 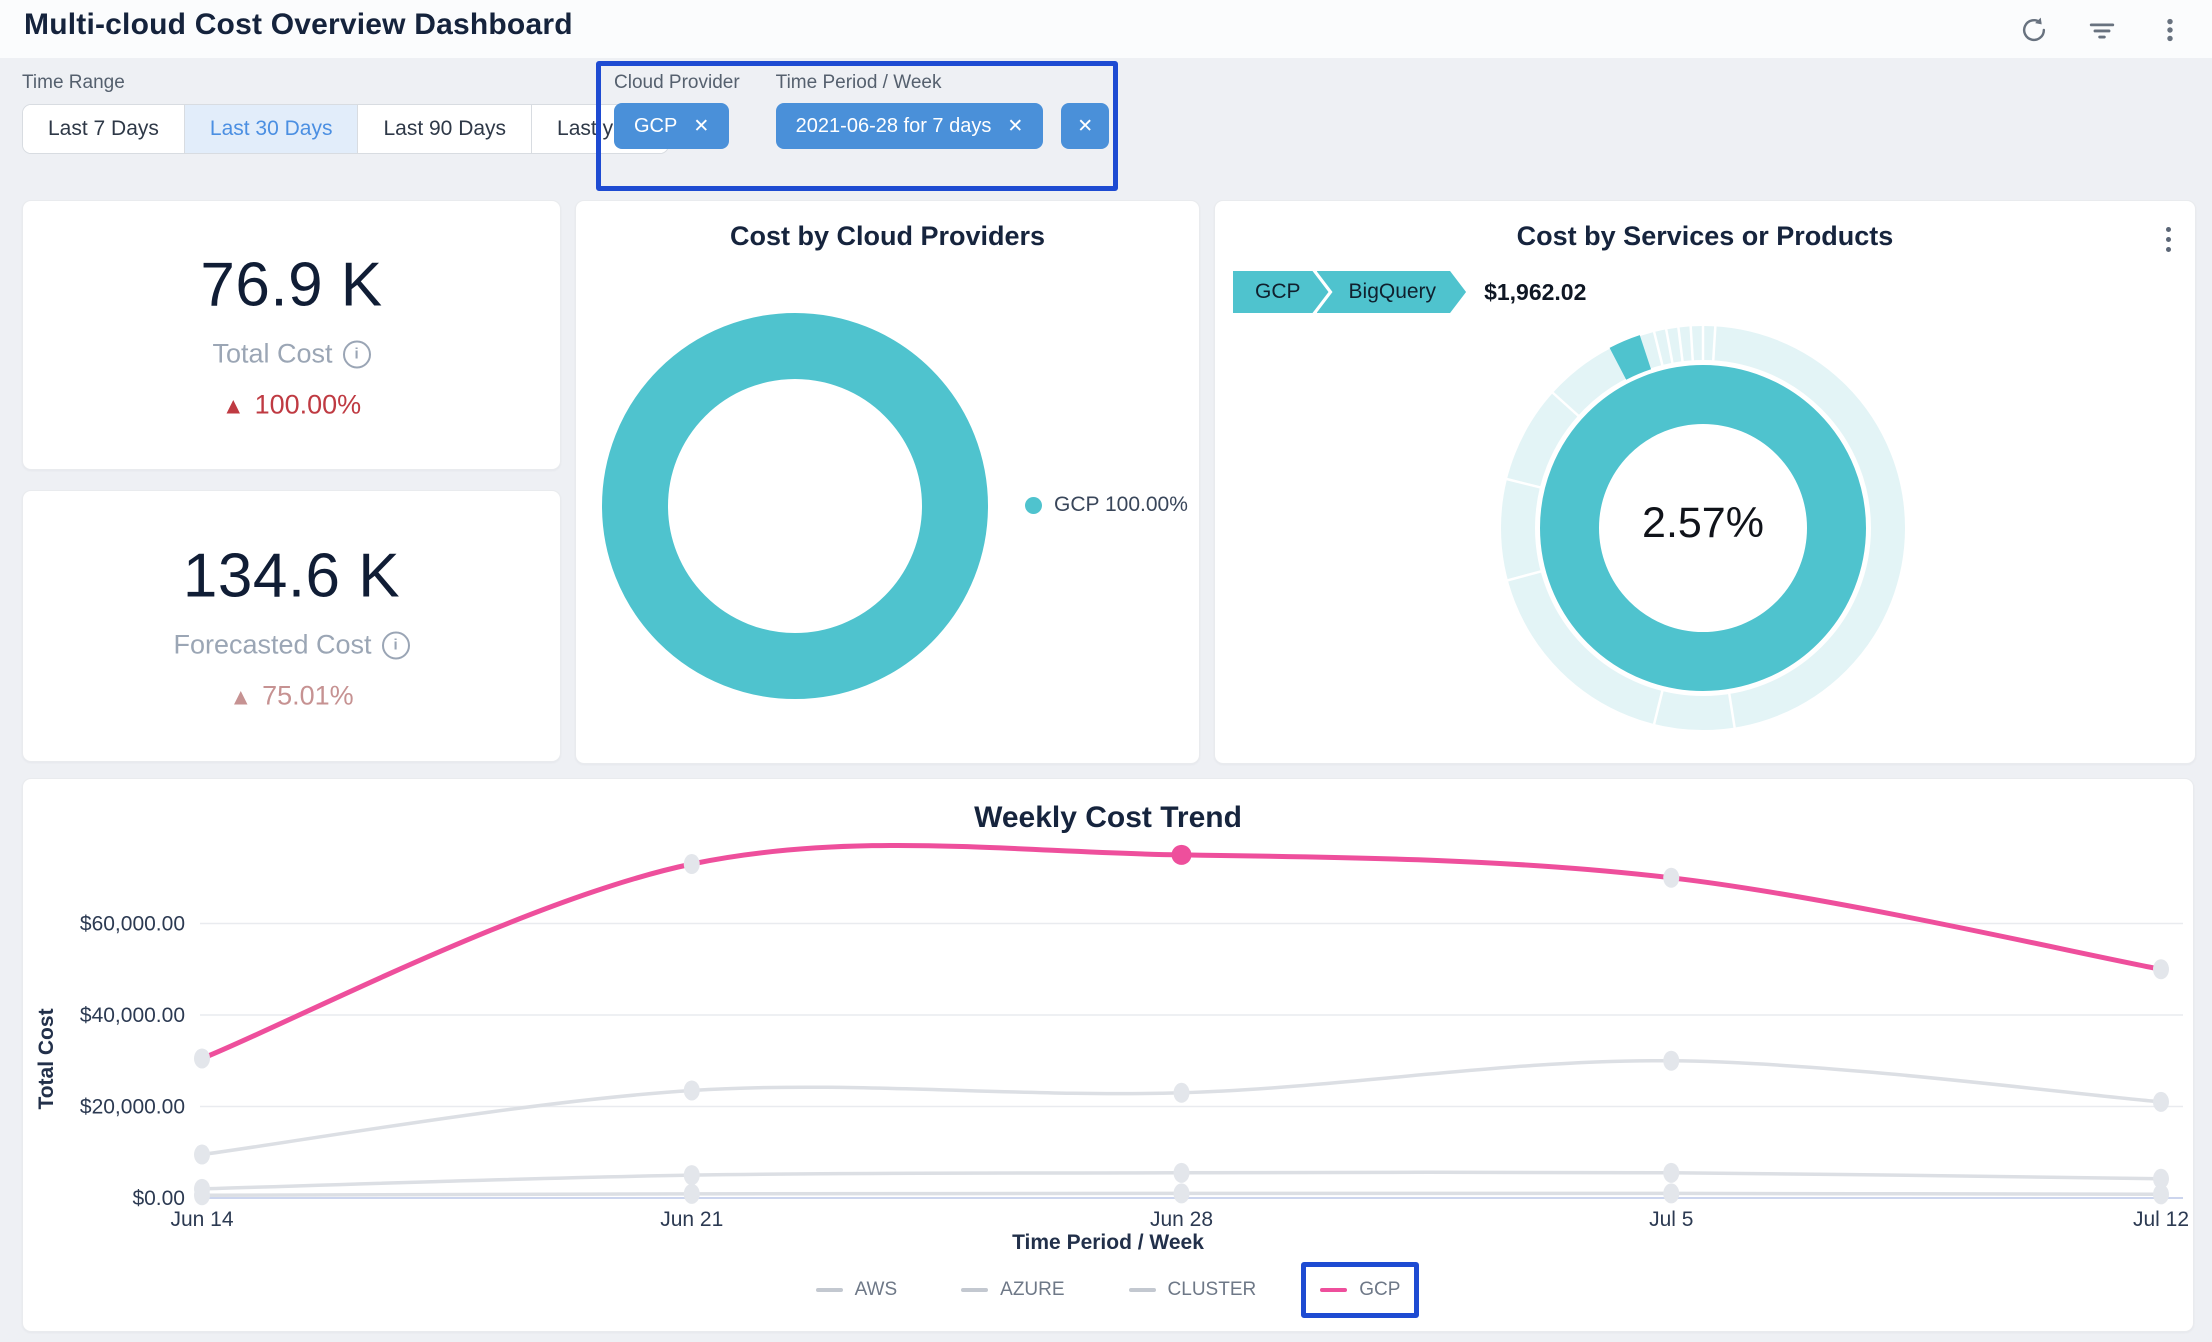 I want to click on clear-filters-button: ✕, so click(x=1085, y=126).